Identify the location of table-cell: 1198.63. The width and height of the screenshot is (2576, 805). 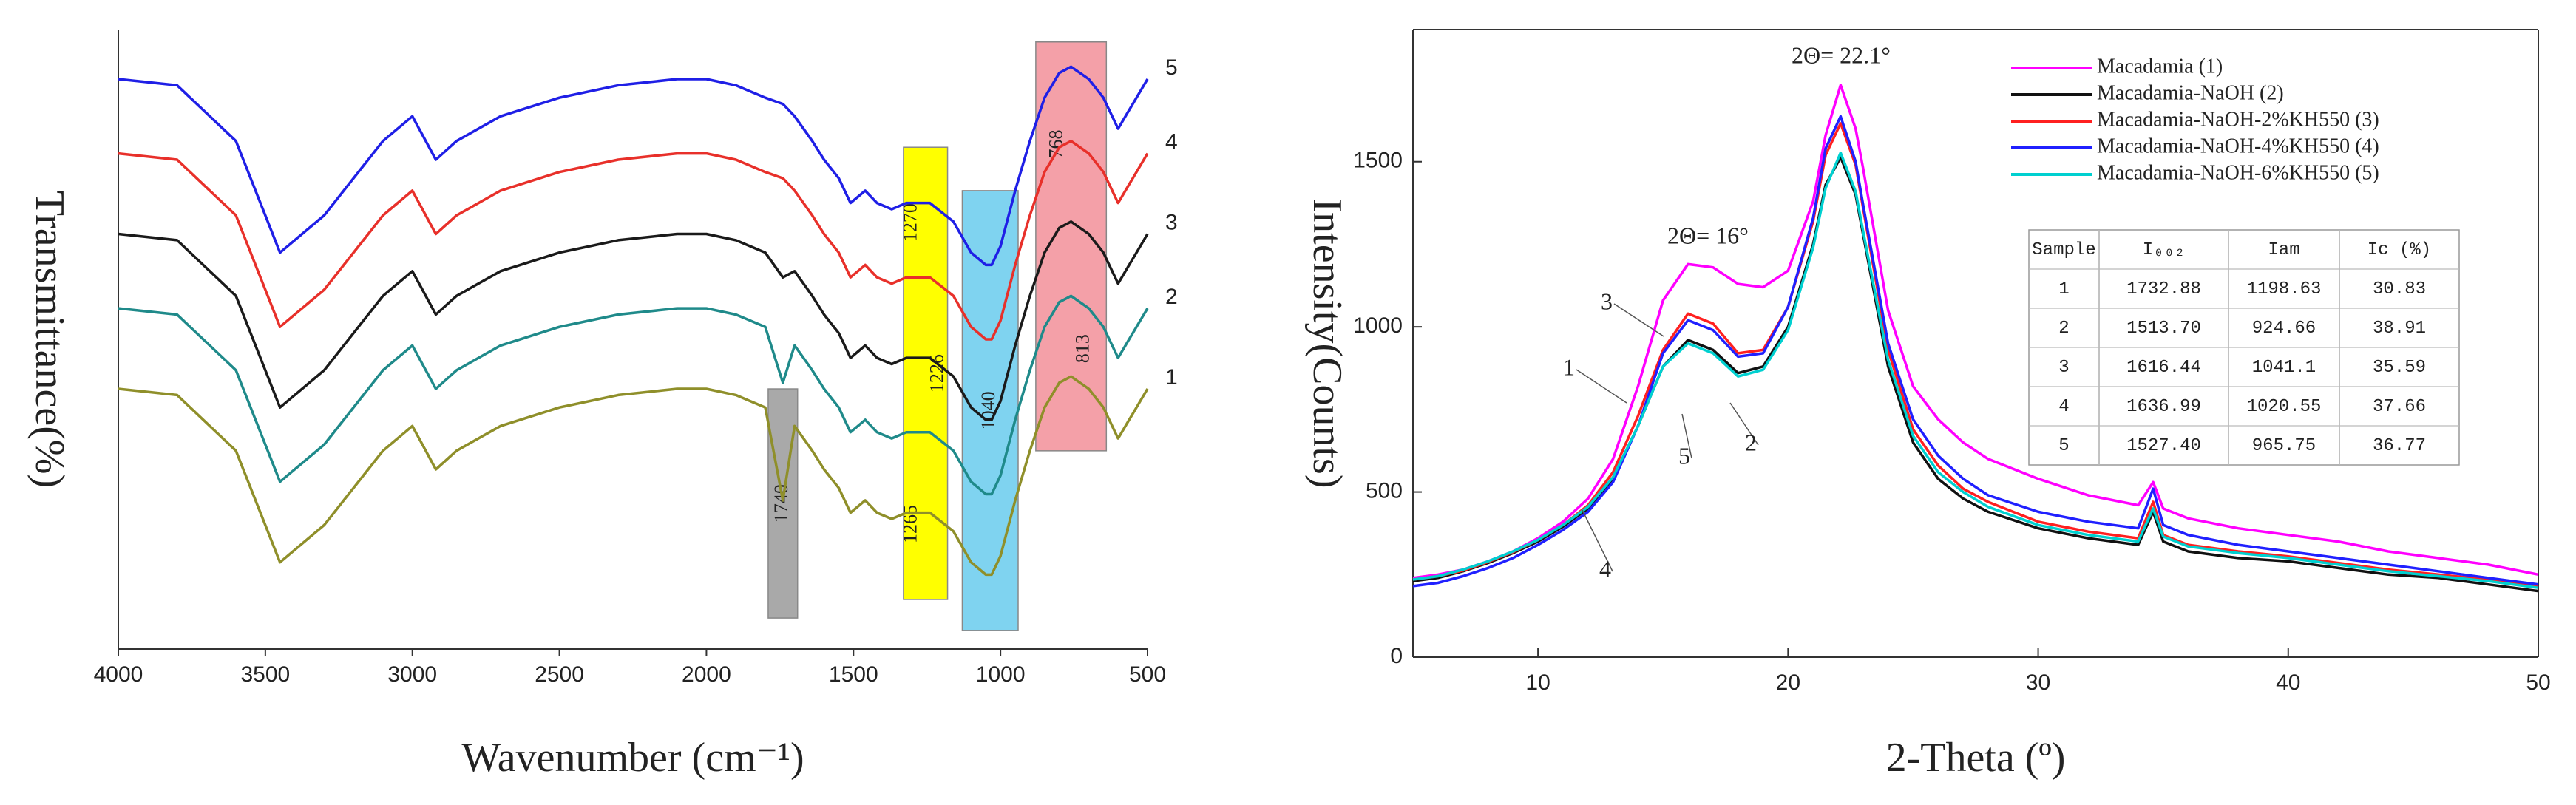
(2284, 289).